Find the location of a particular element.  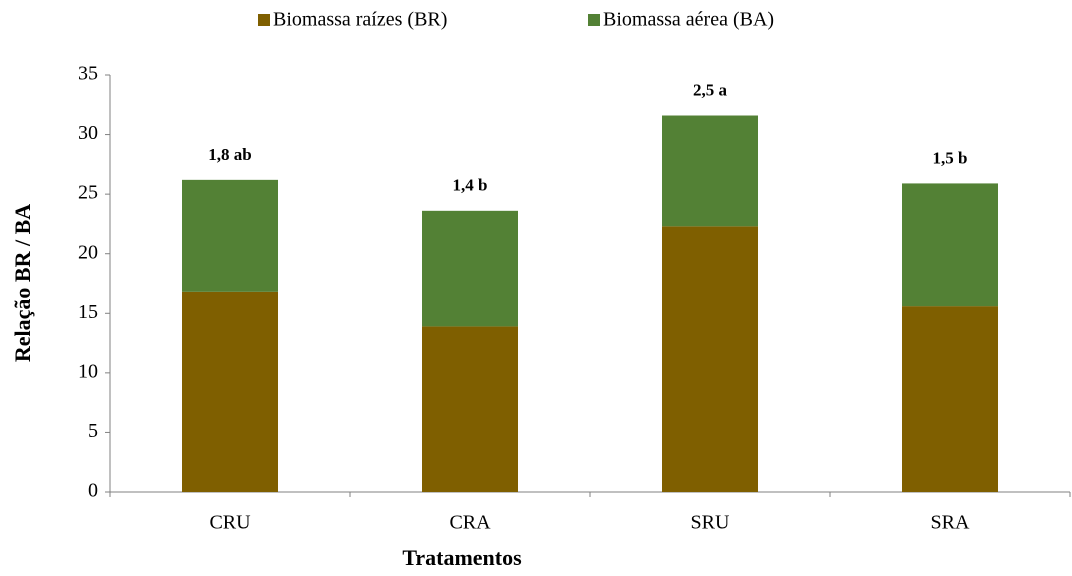

y-tick-label: 30 is located at coordinates (88, 133).